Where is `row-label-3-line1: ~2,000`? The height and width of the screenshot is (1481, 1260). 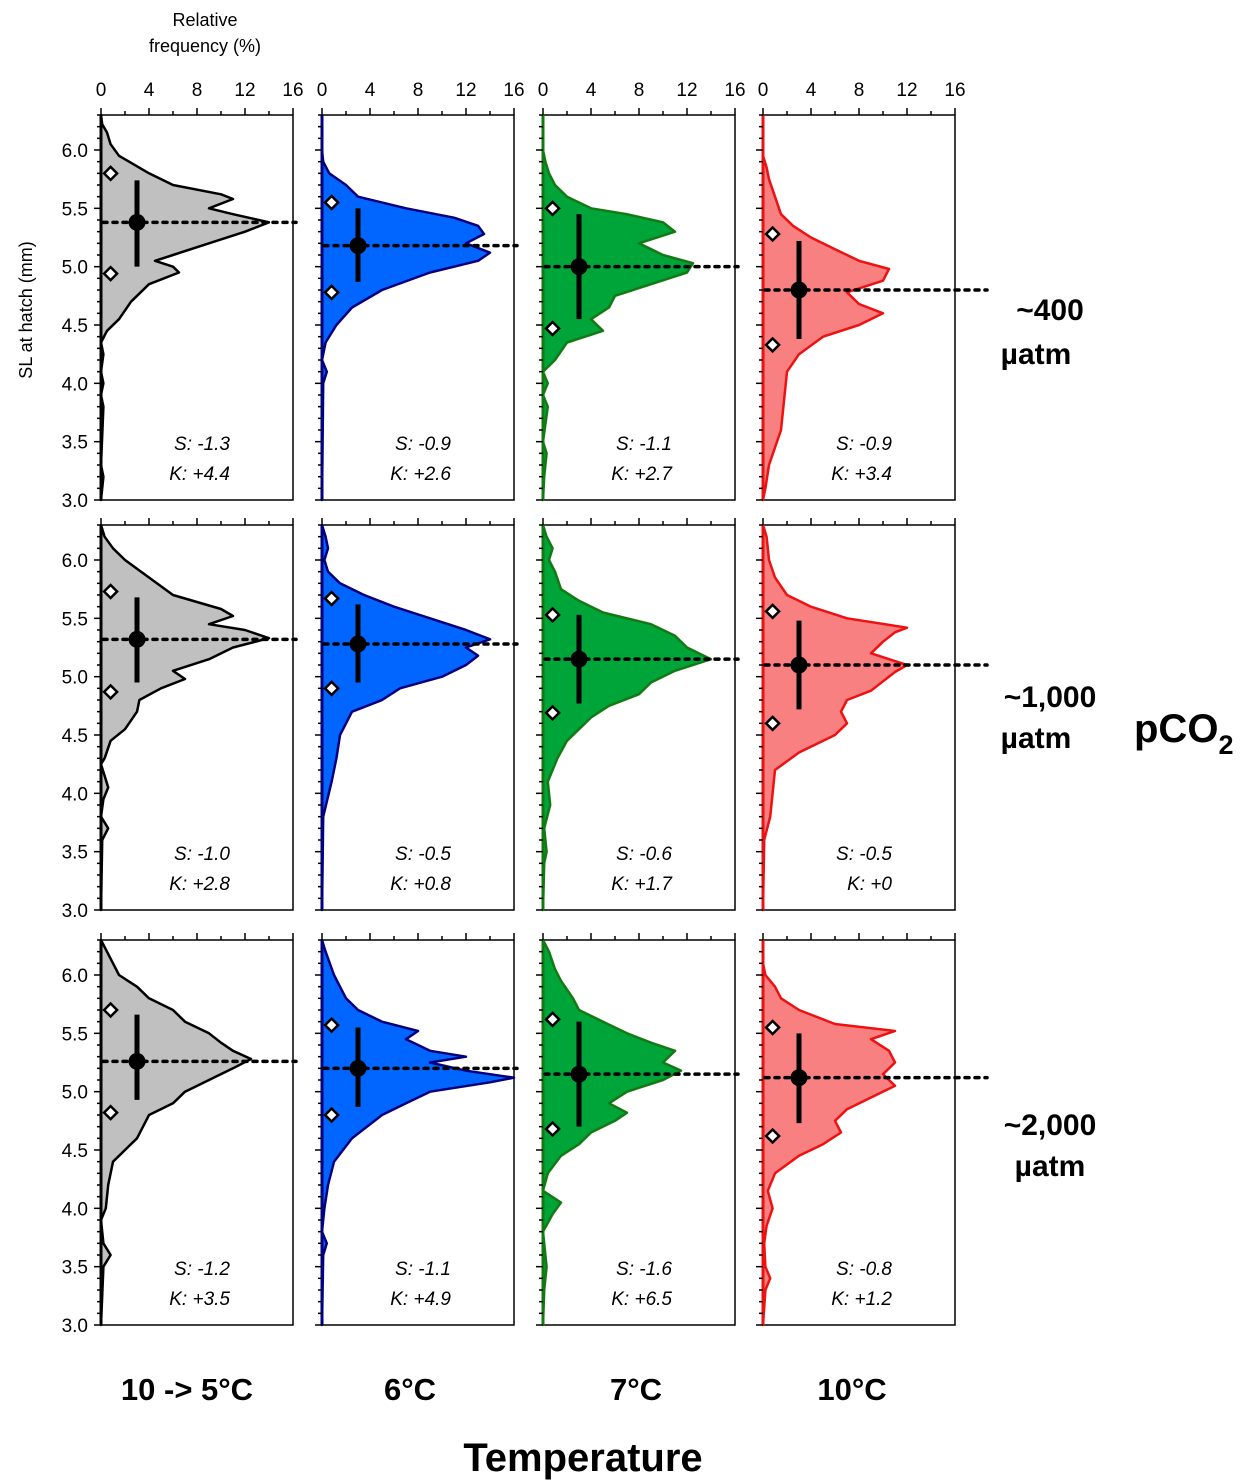
row-label-3-line1: ~2,000 is located at coordinates (1050, 1125).